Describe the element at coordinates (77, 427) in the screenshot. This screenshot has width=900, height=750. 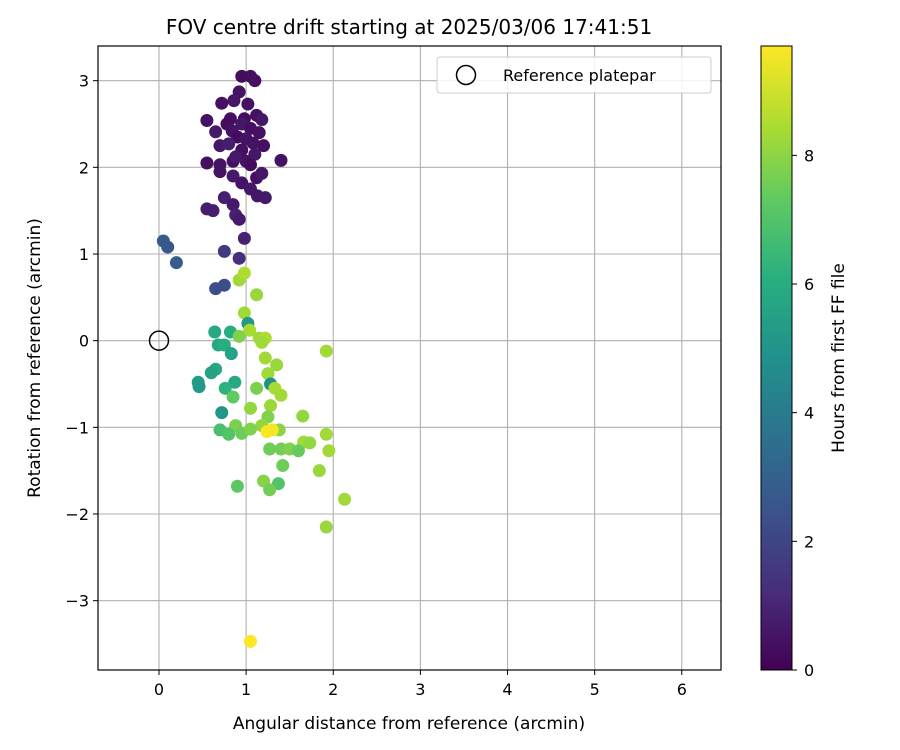
I see `y-tick-label: −1` at that location.